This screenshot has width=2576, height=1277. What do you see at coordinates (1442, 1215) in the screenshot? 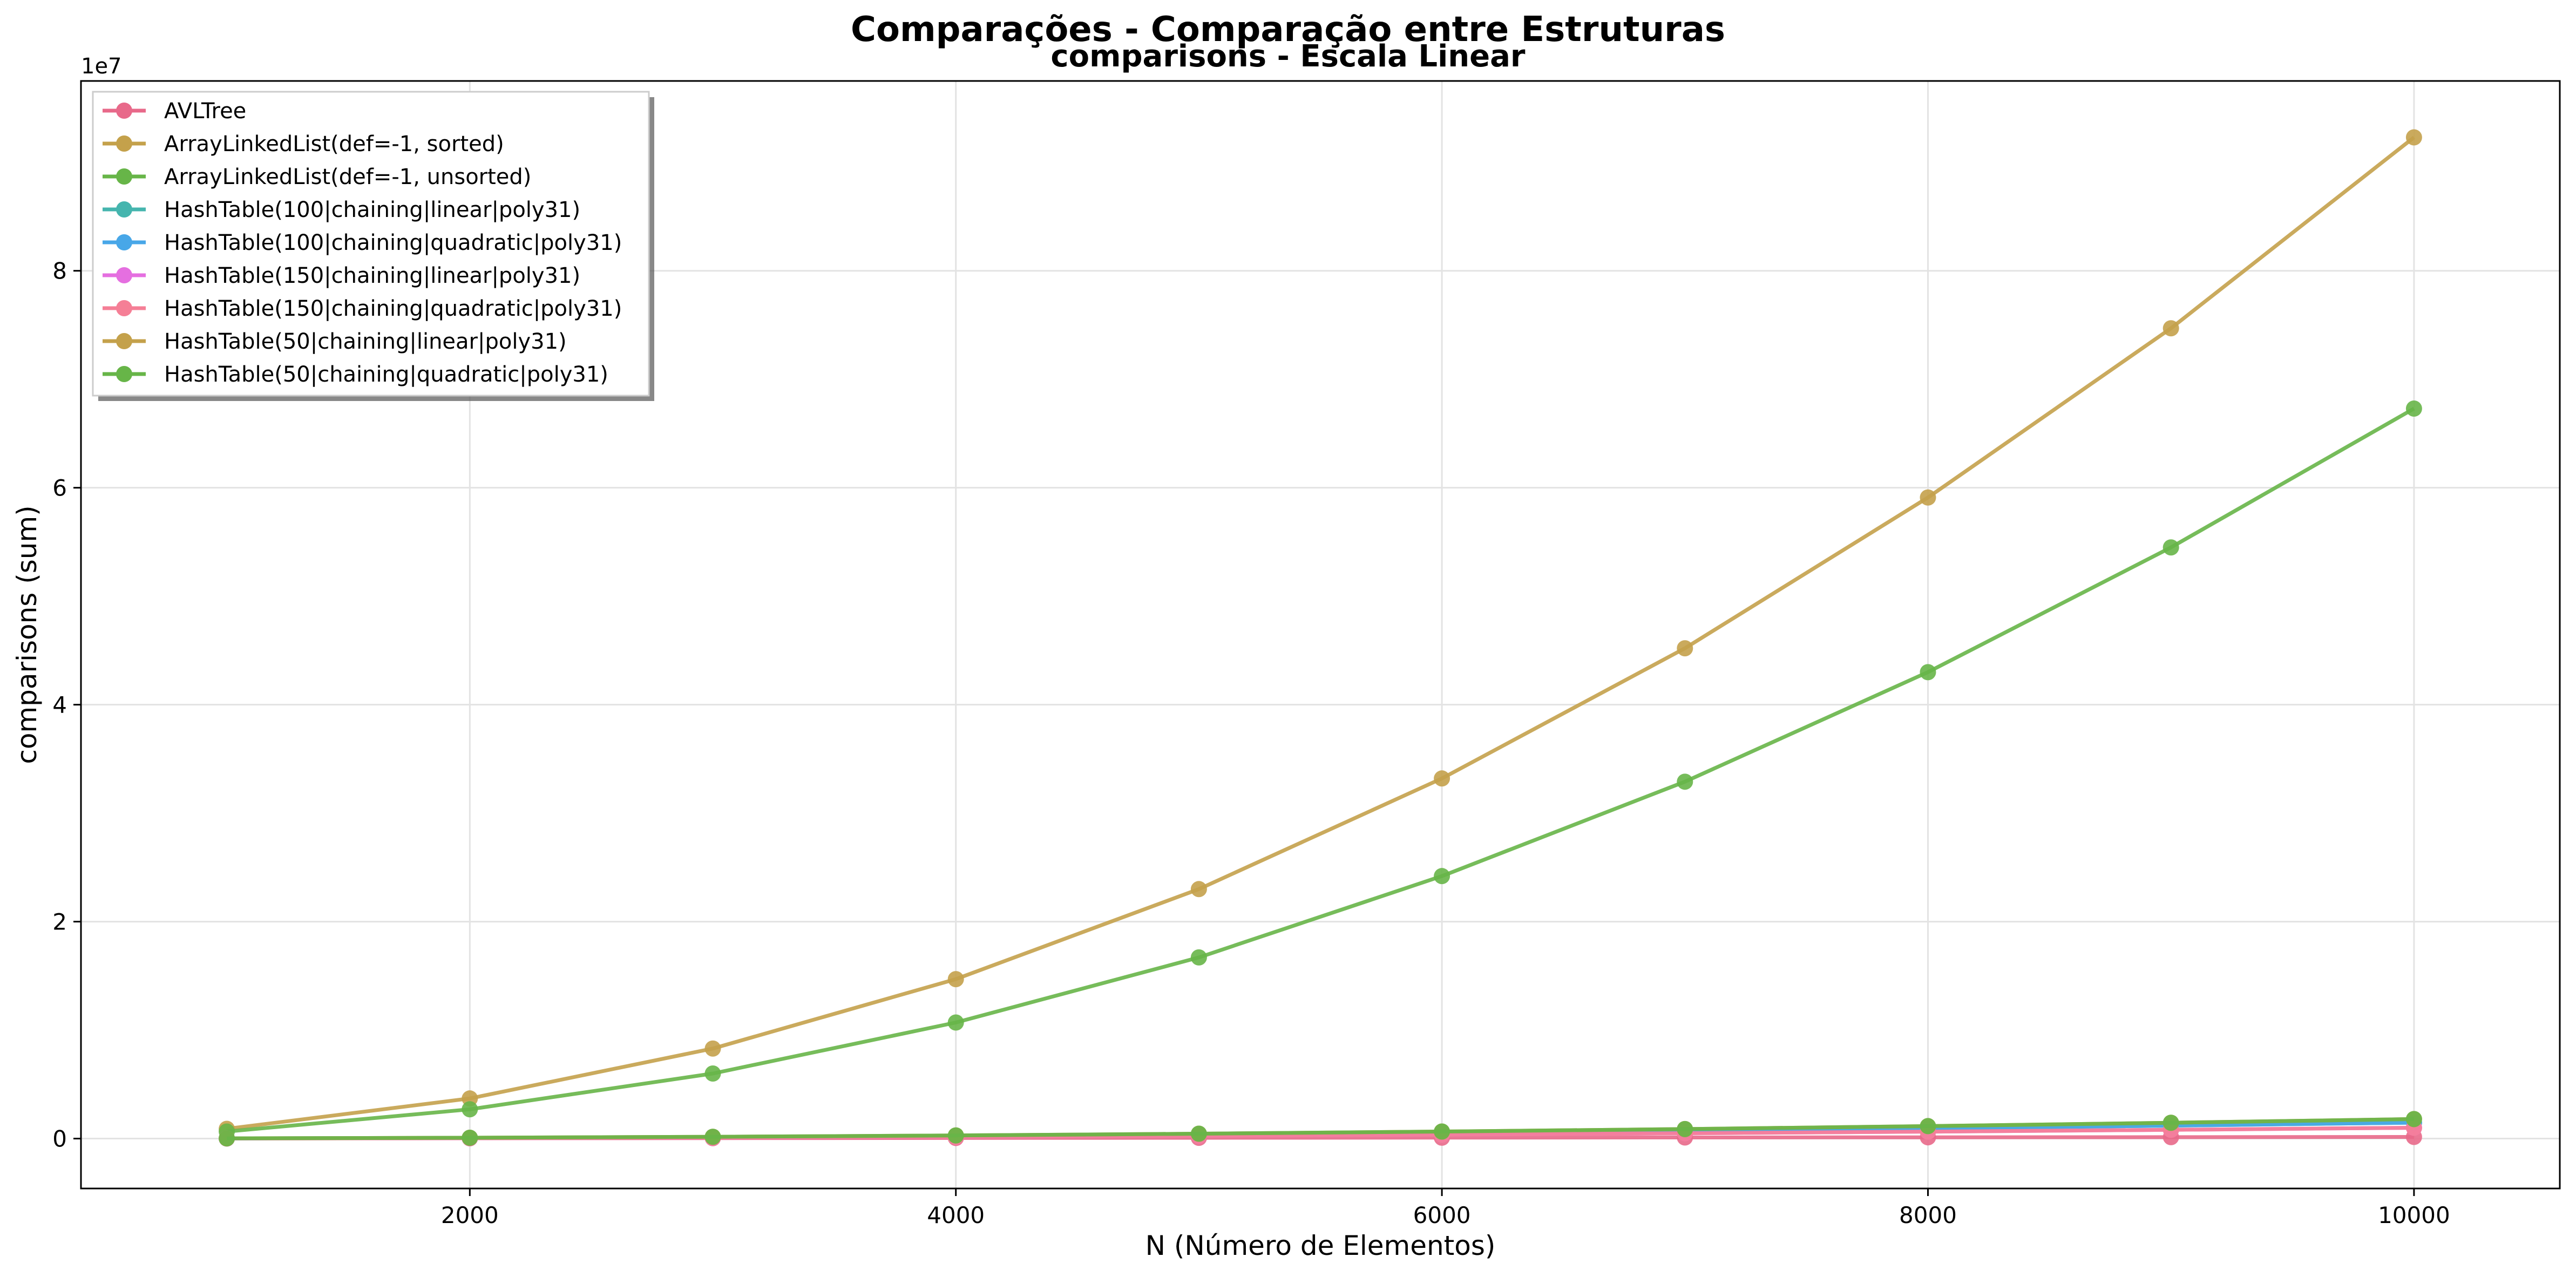
I see `x-tick-label: 6000` at bounding box center [1442, 1215].